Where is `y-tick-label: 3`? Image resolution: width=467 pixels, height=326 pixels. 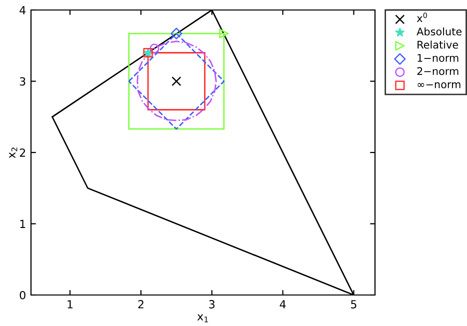 y-tick-label: 3 is located at coordinates (23, 81).